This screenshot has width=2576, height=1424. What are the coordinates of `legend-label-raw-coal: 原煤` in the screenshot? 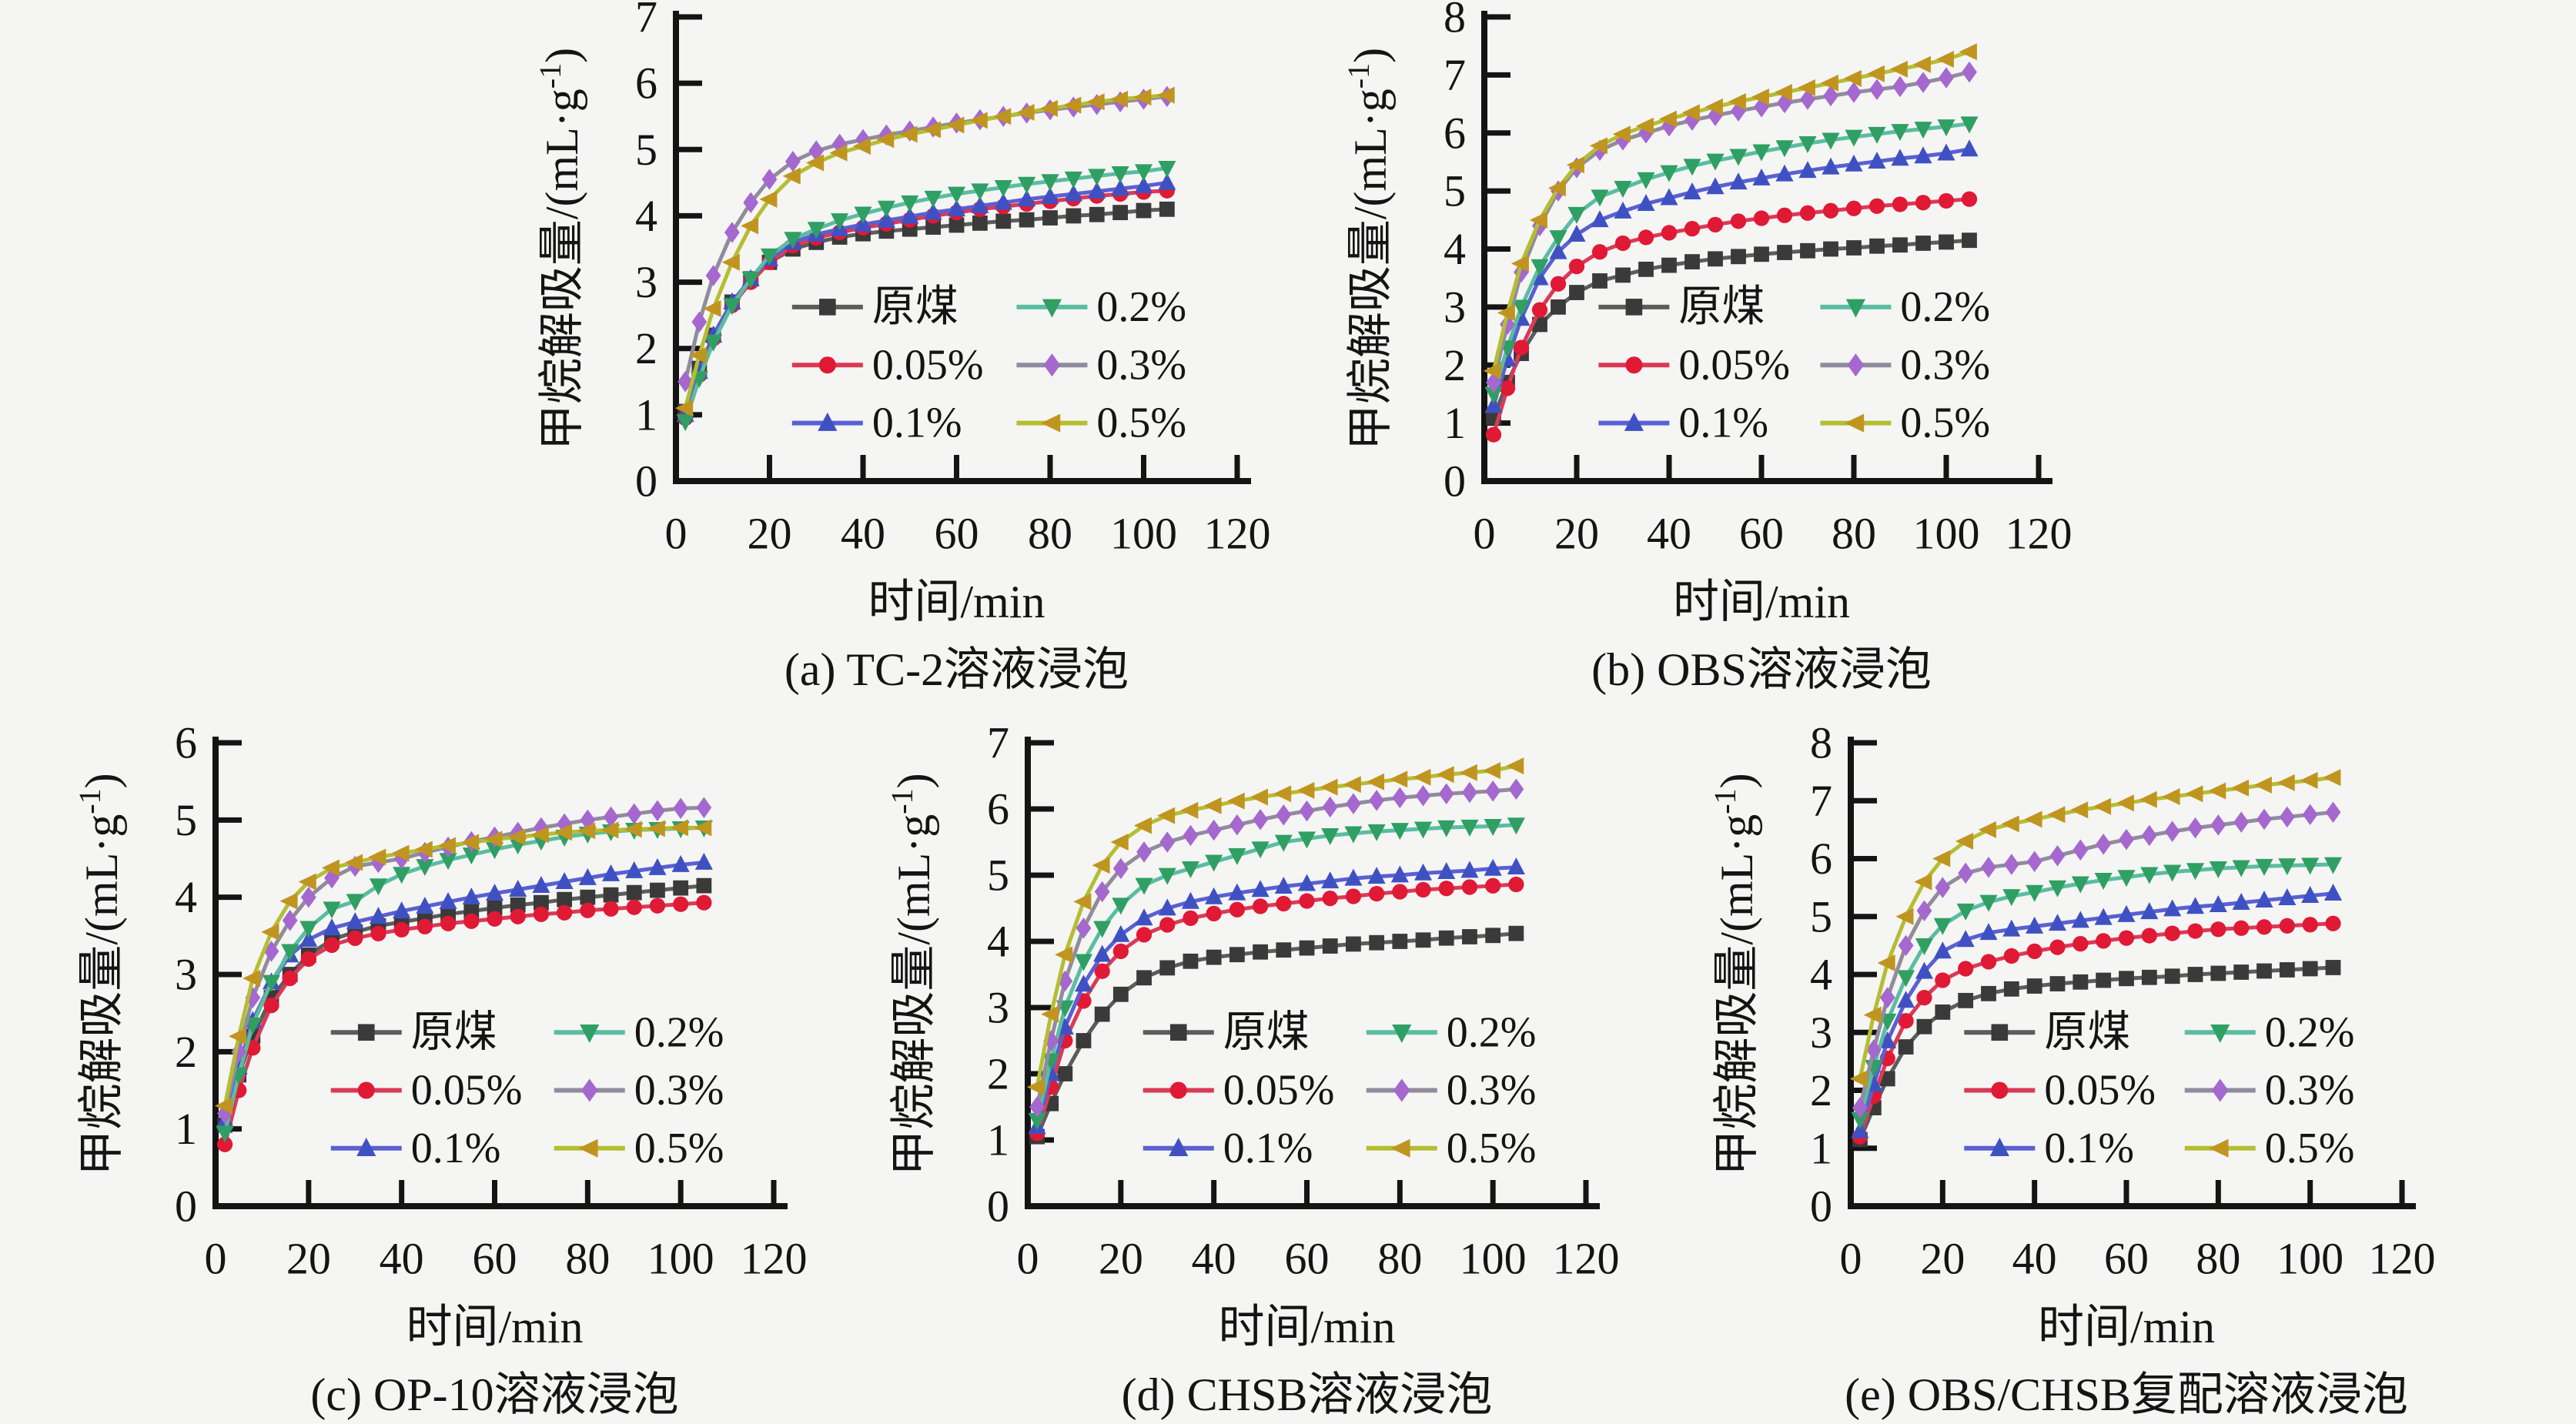 It's located at (2087, 1032).